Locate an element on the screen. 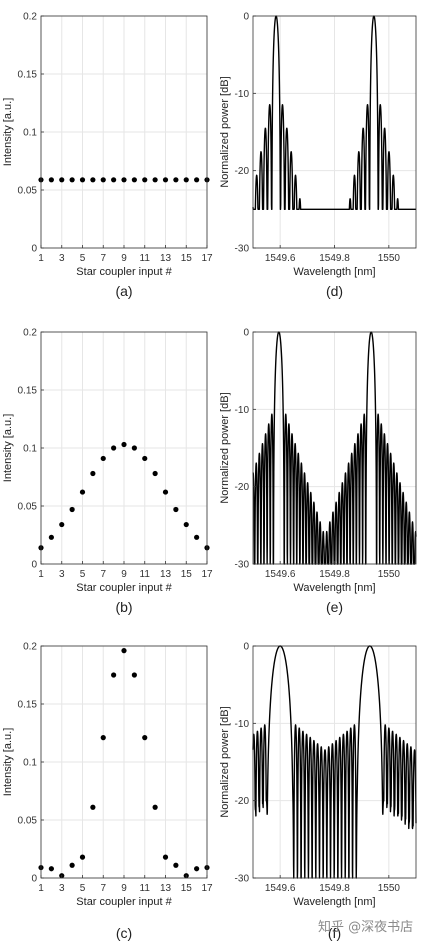 The height and width of the screenshot is (944, 424). panel-label: (d) is located at coordinates (334, 291).